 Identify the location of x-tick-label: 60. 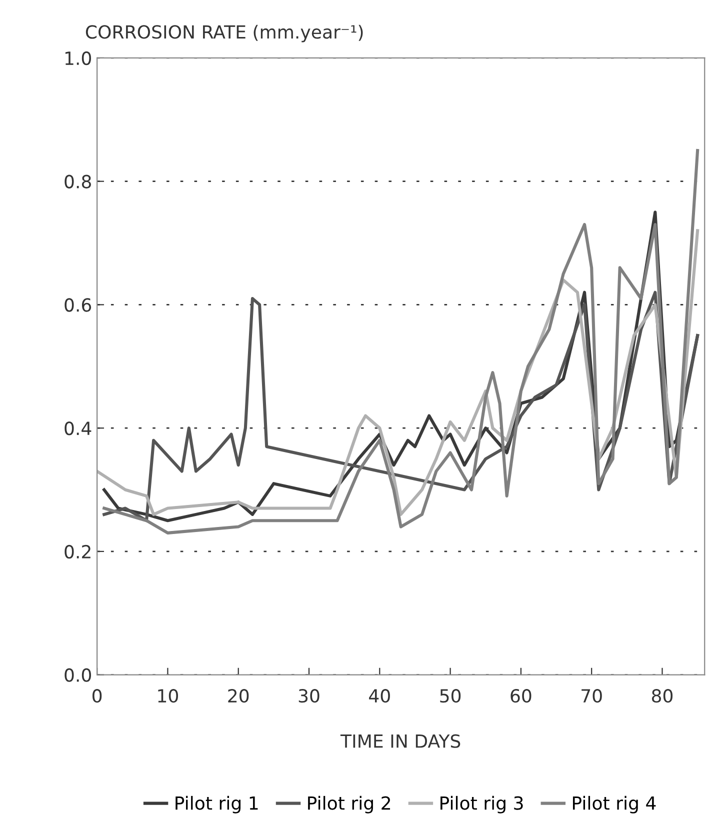
(521, 696).